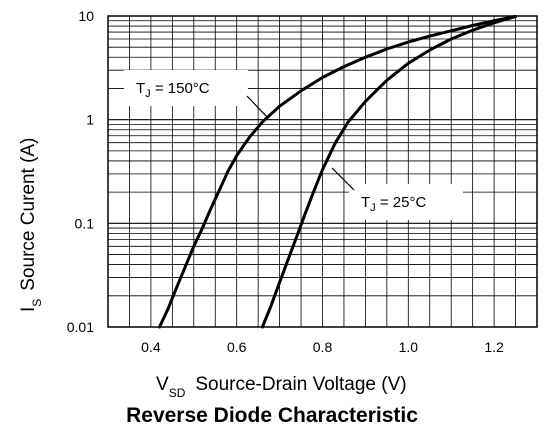 This screenshot has width=544, height=445. Describe the element at coordinates (300, 384) in the screenshot. I see `x-axis-label-text: Source-Drain Voltage (V)` at that location.